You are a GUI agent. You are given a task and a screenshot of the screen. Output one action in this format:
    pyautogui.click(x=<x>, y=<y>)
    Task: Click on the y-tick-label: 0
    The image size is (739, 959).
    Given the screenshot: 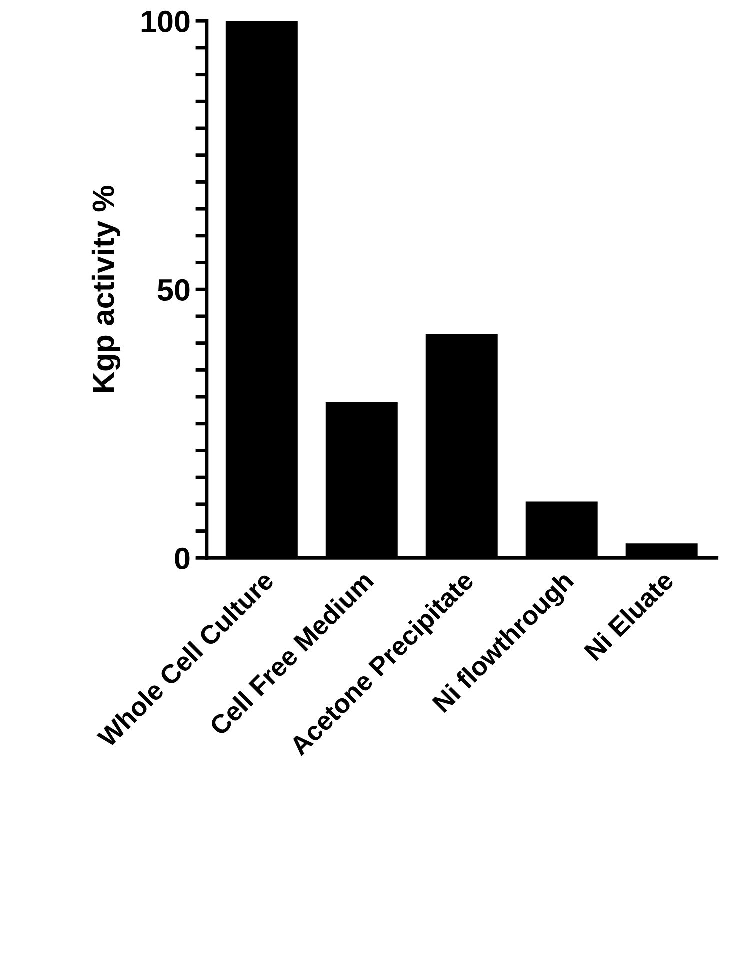 What is the action you would take?
    pyautogui.click(x=182, y=559)
    